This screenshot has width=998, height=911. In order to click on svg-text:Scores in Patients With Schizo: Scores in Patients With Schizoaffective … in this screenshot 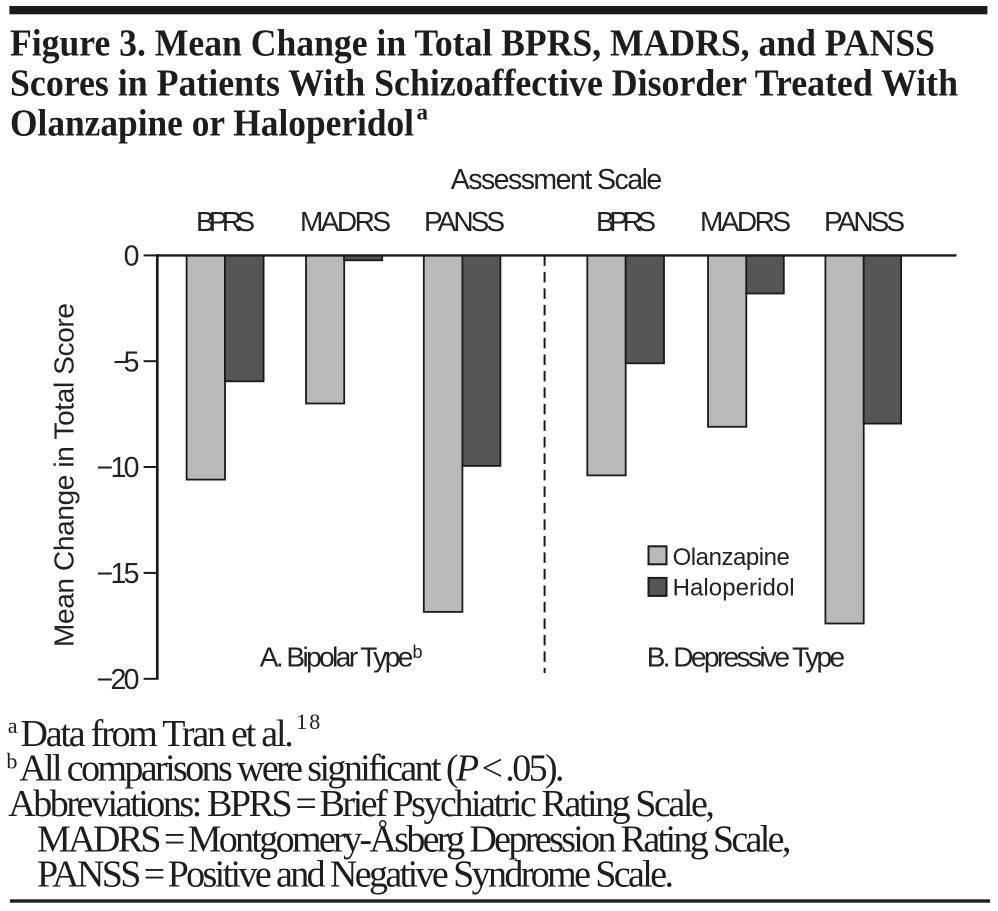, I will do `click(484, 84)`.